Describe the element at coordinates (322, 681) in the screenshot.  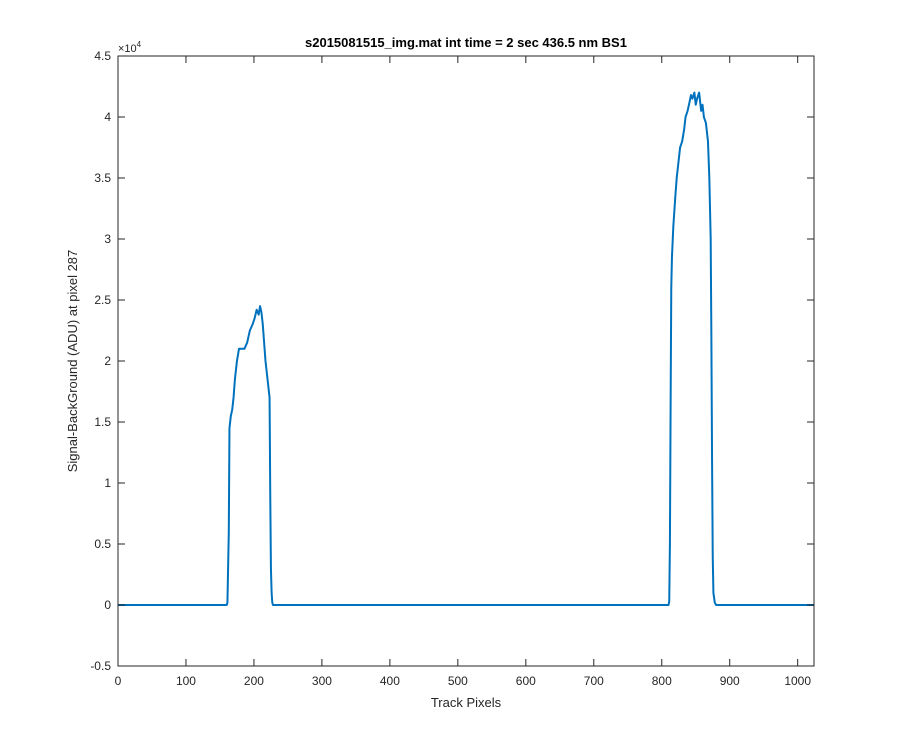
I see `x-tick-label: 300` at that location.